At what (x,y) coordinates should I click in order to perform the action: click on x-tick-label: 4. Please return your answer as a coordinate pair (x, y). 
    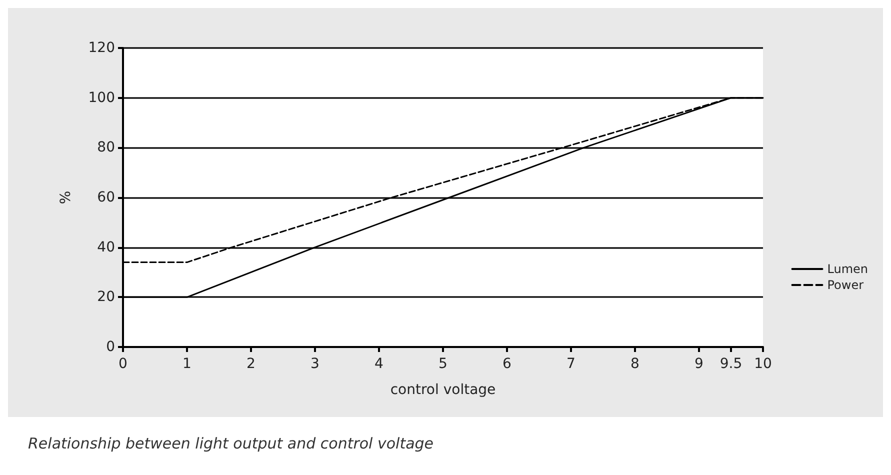
    Looking at the image, I should click on (379, 364).